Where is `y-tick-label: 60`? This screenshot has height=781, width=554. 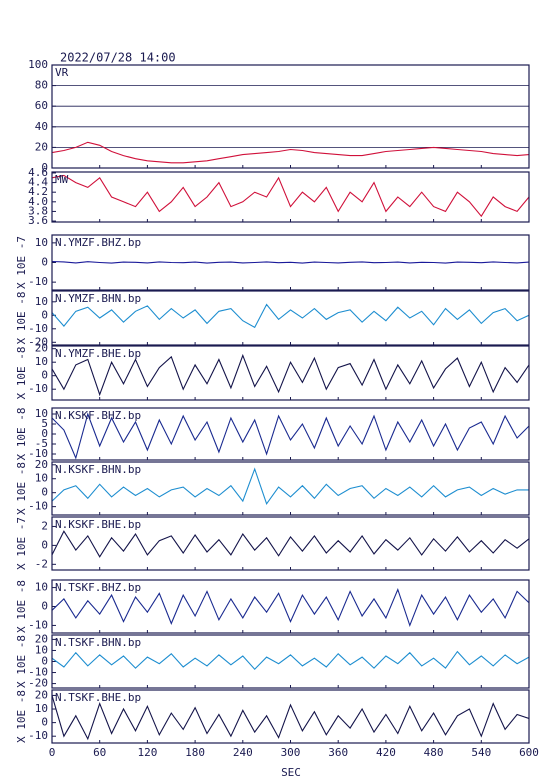 y-tick-label: 60 is located at coordinates (41, 105).